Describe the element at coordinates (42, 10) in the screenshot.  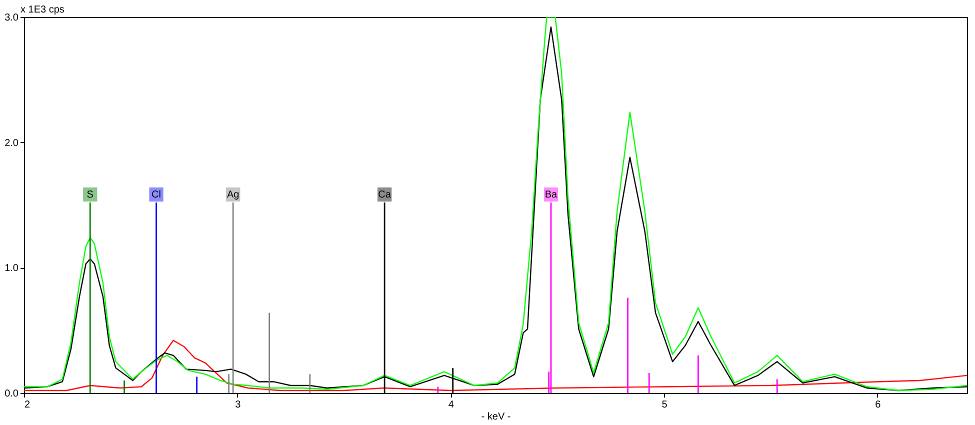
I see `y-axis-title: x 1E3 cps` at that location.